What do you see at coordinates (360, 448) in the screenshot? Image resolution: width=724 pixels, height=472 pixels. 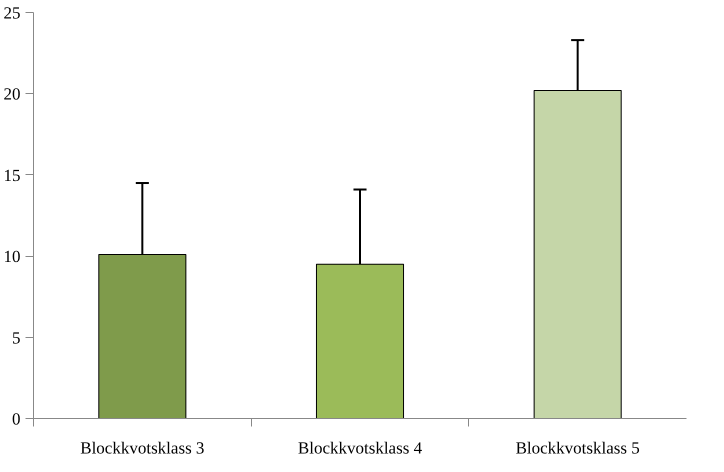 I see `x-tick-label: Blockkvotsklass 4` at bounding box center [360, 448].